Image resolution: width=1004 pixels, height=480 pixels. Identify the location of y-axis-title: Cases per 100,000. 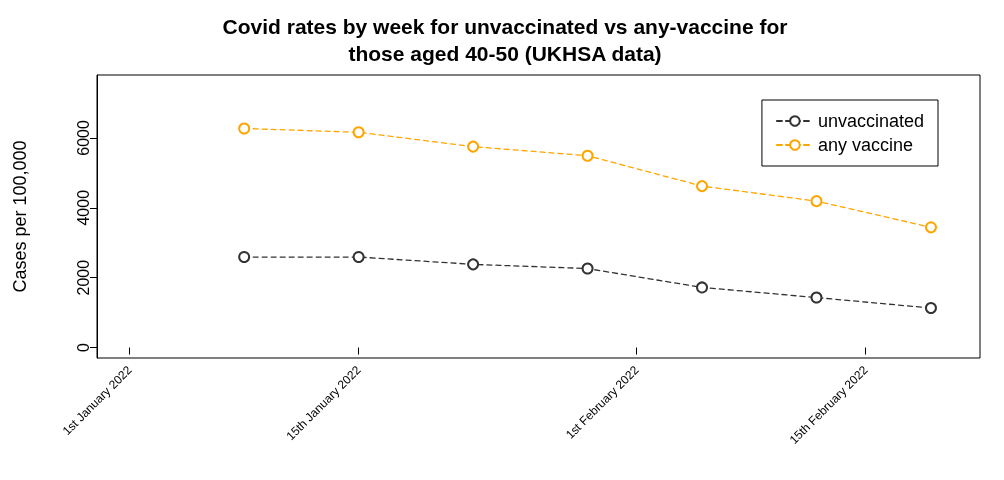
(20, 216).